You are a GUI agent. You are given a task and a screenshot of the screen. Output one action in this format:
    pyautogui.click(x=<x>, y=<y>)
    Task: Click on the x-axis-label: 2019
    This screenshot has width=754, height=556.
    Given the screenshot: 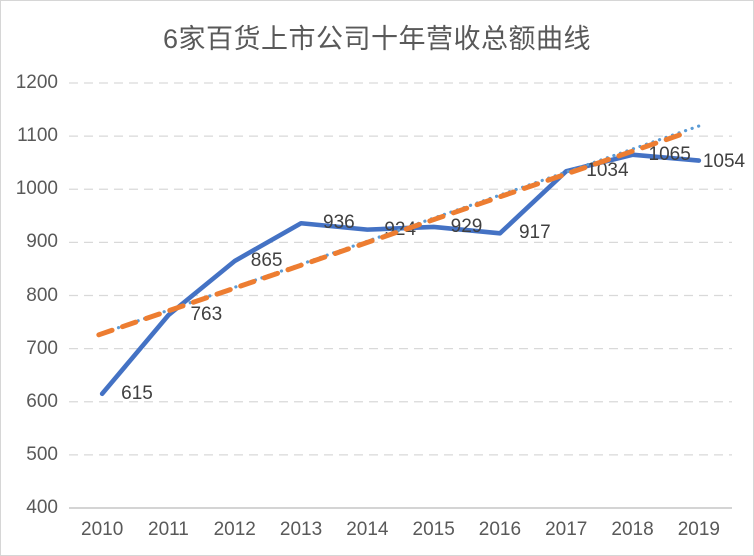 What is the action you would take?
    pyautogui.click(x=698, y=529)
    